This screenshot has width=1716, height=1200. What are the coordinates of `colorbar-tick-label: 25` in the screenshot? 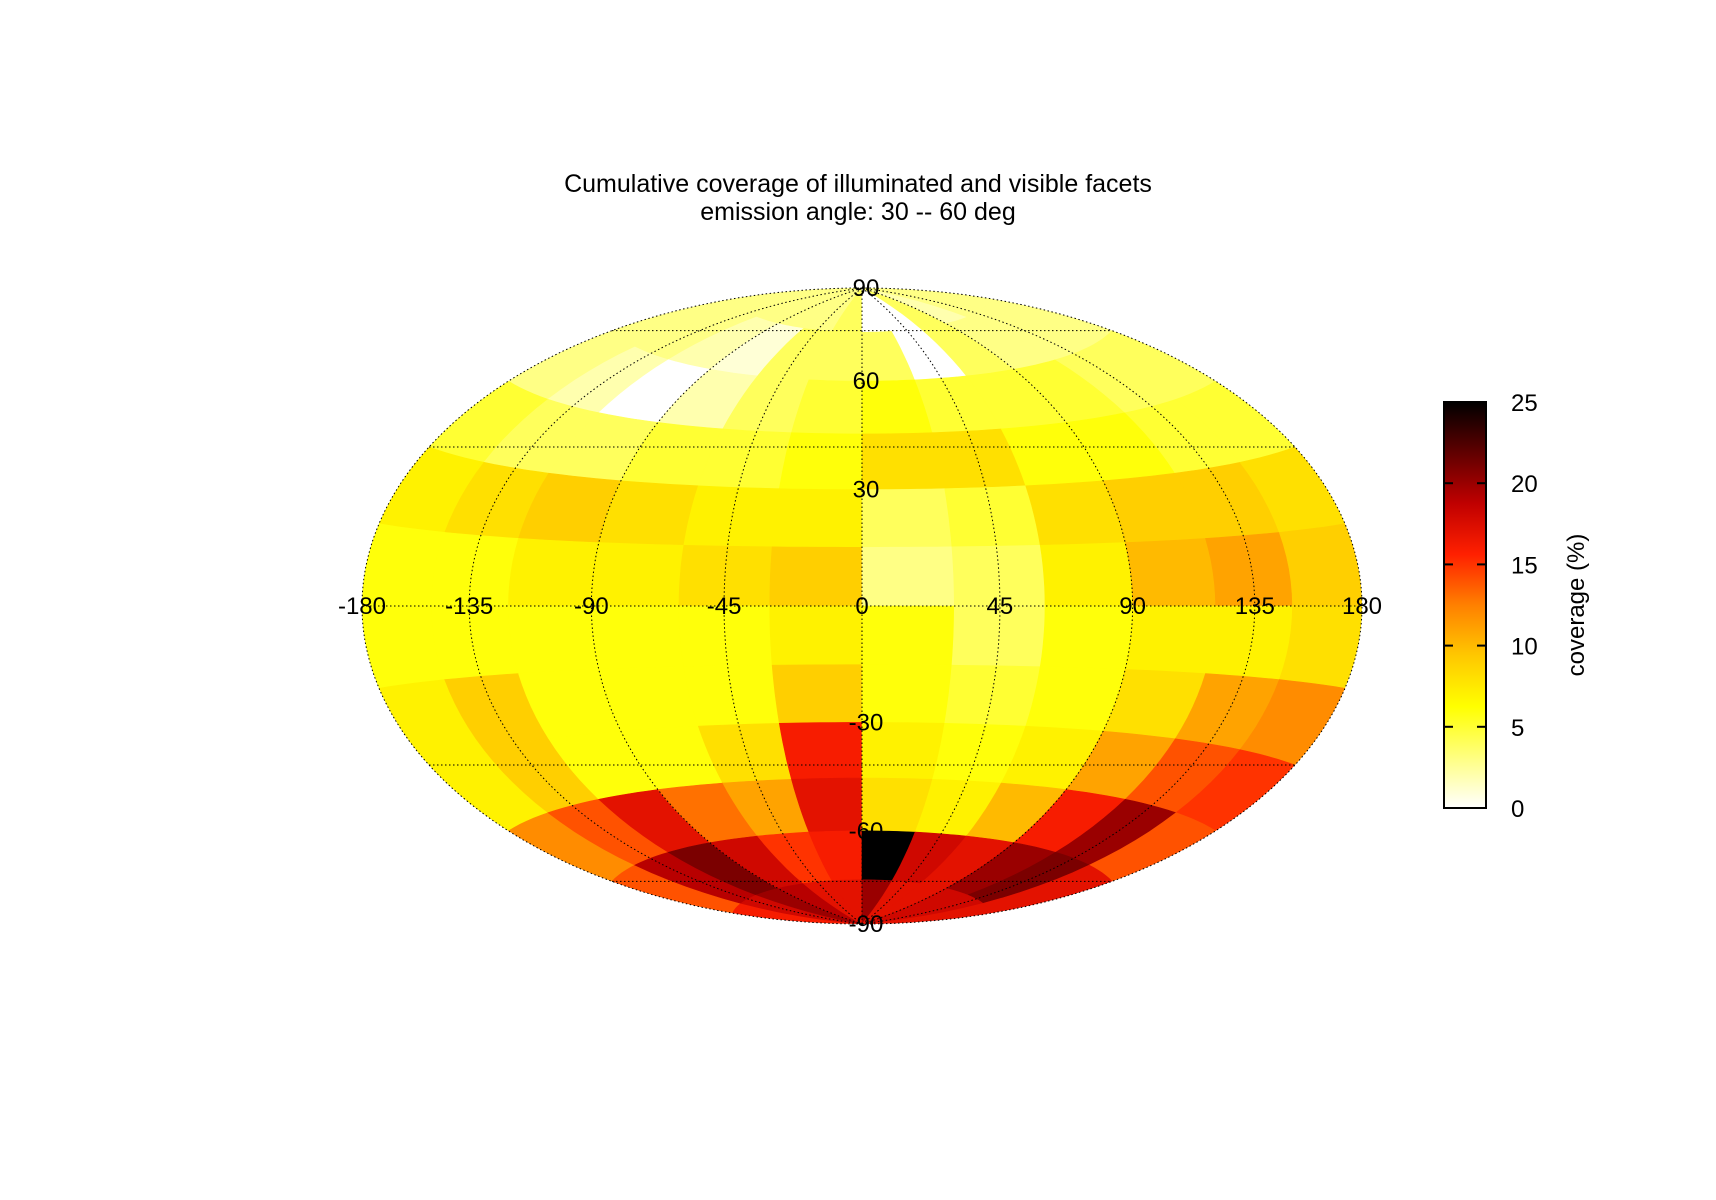 It's located at (1524, 403).